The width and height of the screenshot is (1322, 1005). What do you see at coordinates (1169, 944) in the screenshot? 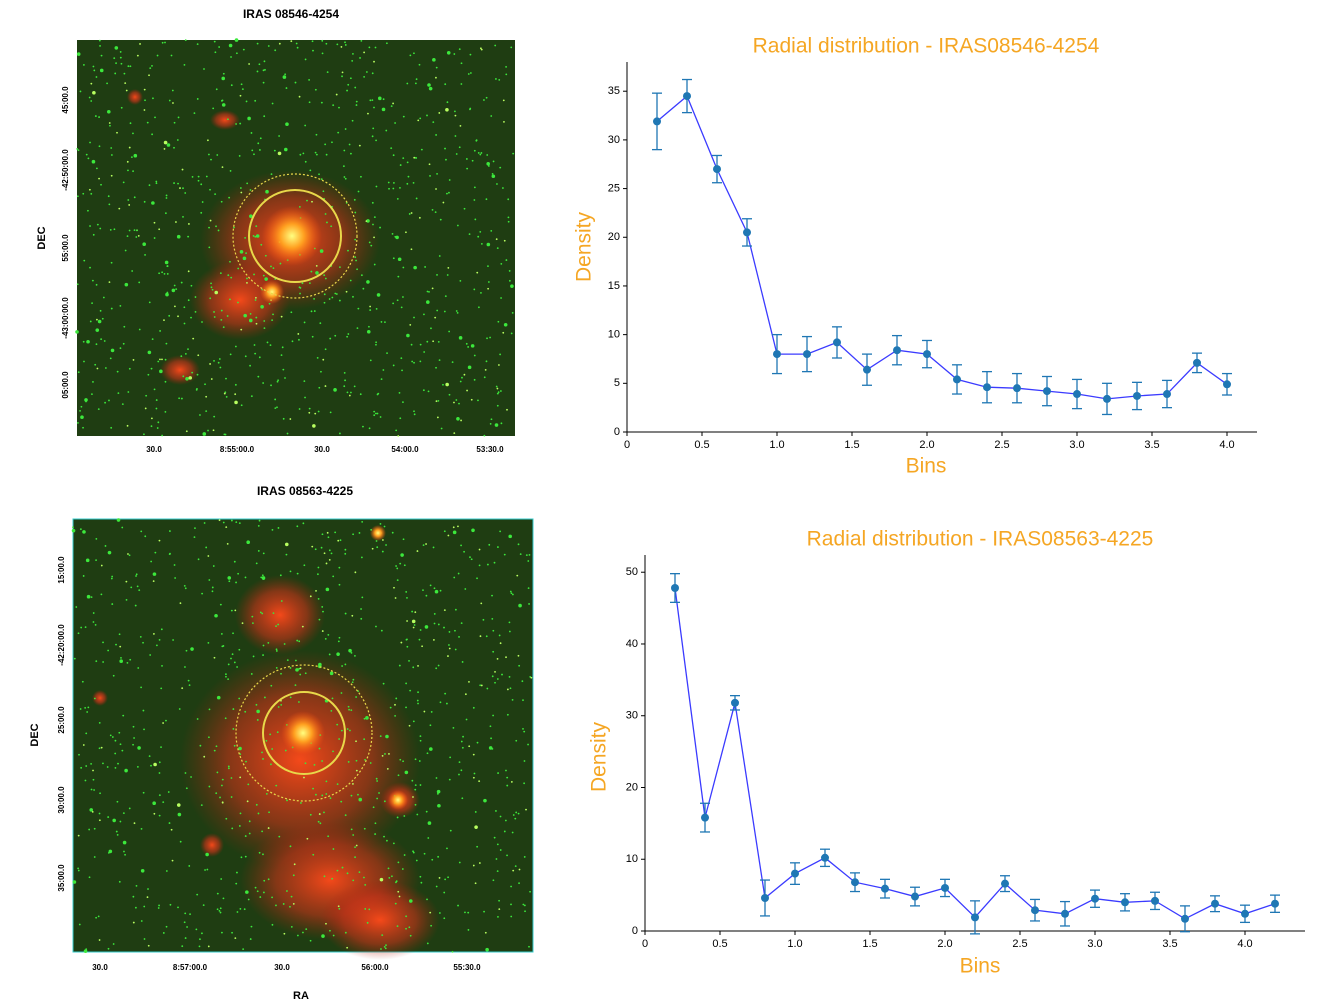
I see `x-tick-label: 3.5` at bounding box center [1169, 944].